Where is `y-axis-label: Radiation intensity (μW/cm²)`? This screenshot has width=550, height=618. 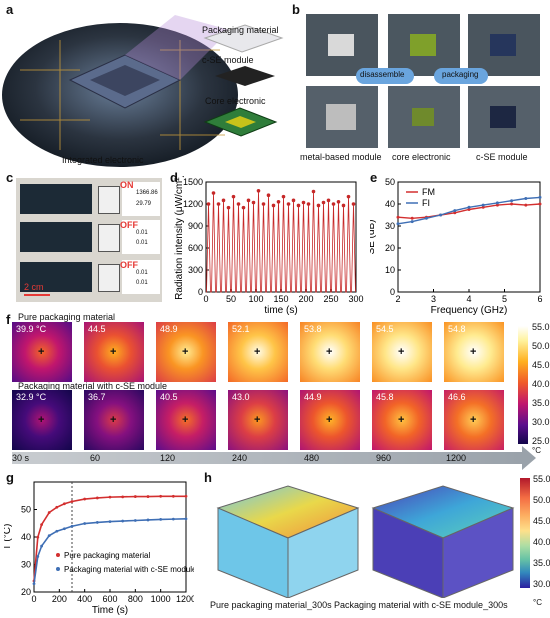 y-axis-label: Radiation intensity (μW/cm²) is located at coordinates (179, 238).